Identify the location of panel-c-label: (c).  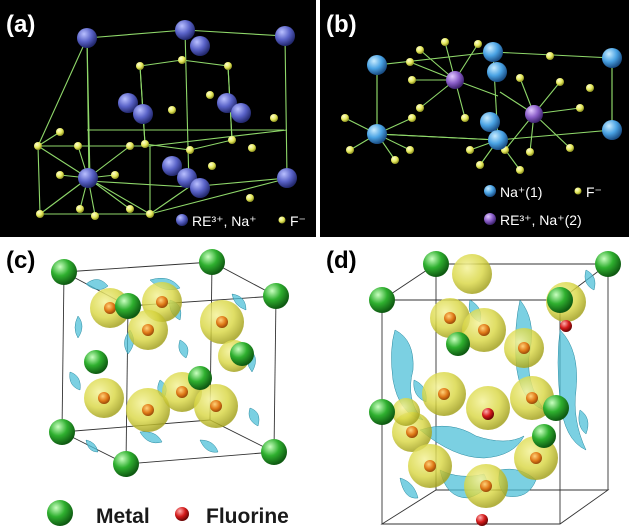
(20, 260).